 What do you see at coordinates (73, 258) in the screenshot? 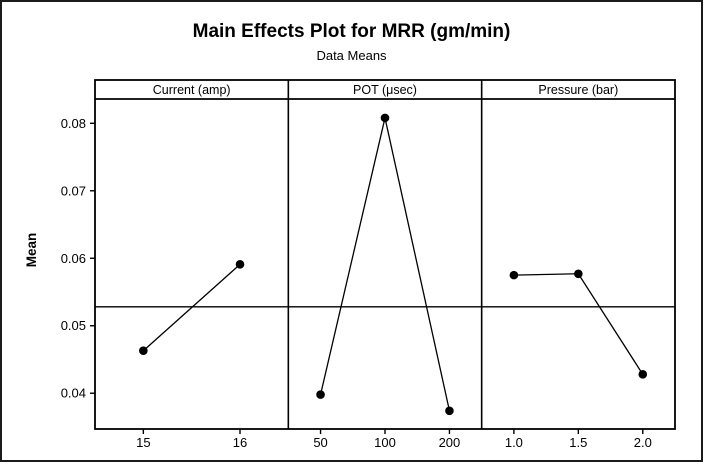
I see `y-tick-label: 0.06` at bounding box center [73, 258].